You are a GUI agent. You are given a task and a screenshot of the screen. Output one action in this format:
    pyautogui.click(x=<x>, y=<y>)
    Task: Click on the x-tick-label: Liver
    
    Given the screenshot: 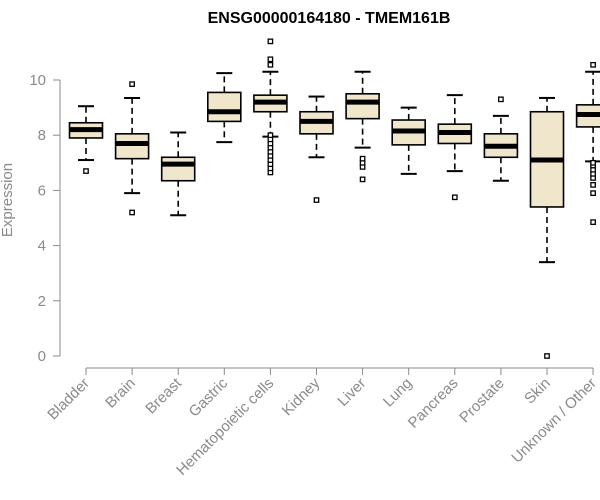 What is the action you would take?
    pyautogui.click(x=351, y=392)
    